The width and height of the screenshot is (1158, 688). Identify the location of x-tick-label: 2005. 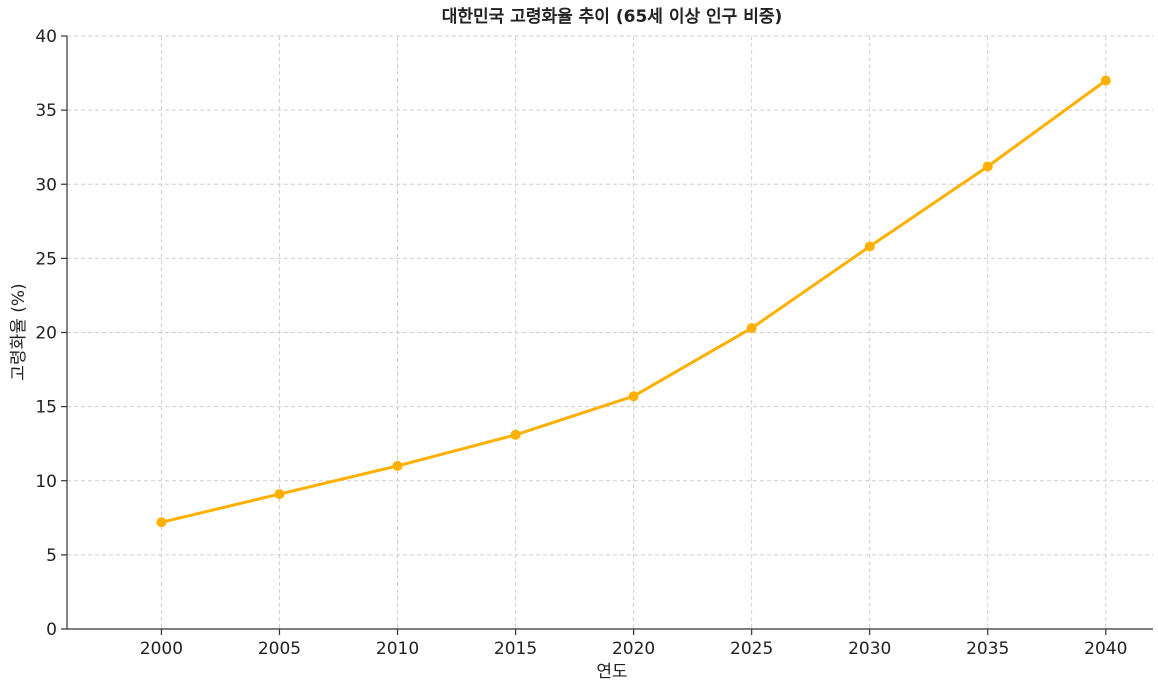
(279, 649).